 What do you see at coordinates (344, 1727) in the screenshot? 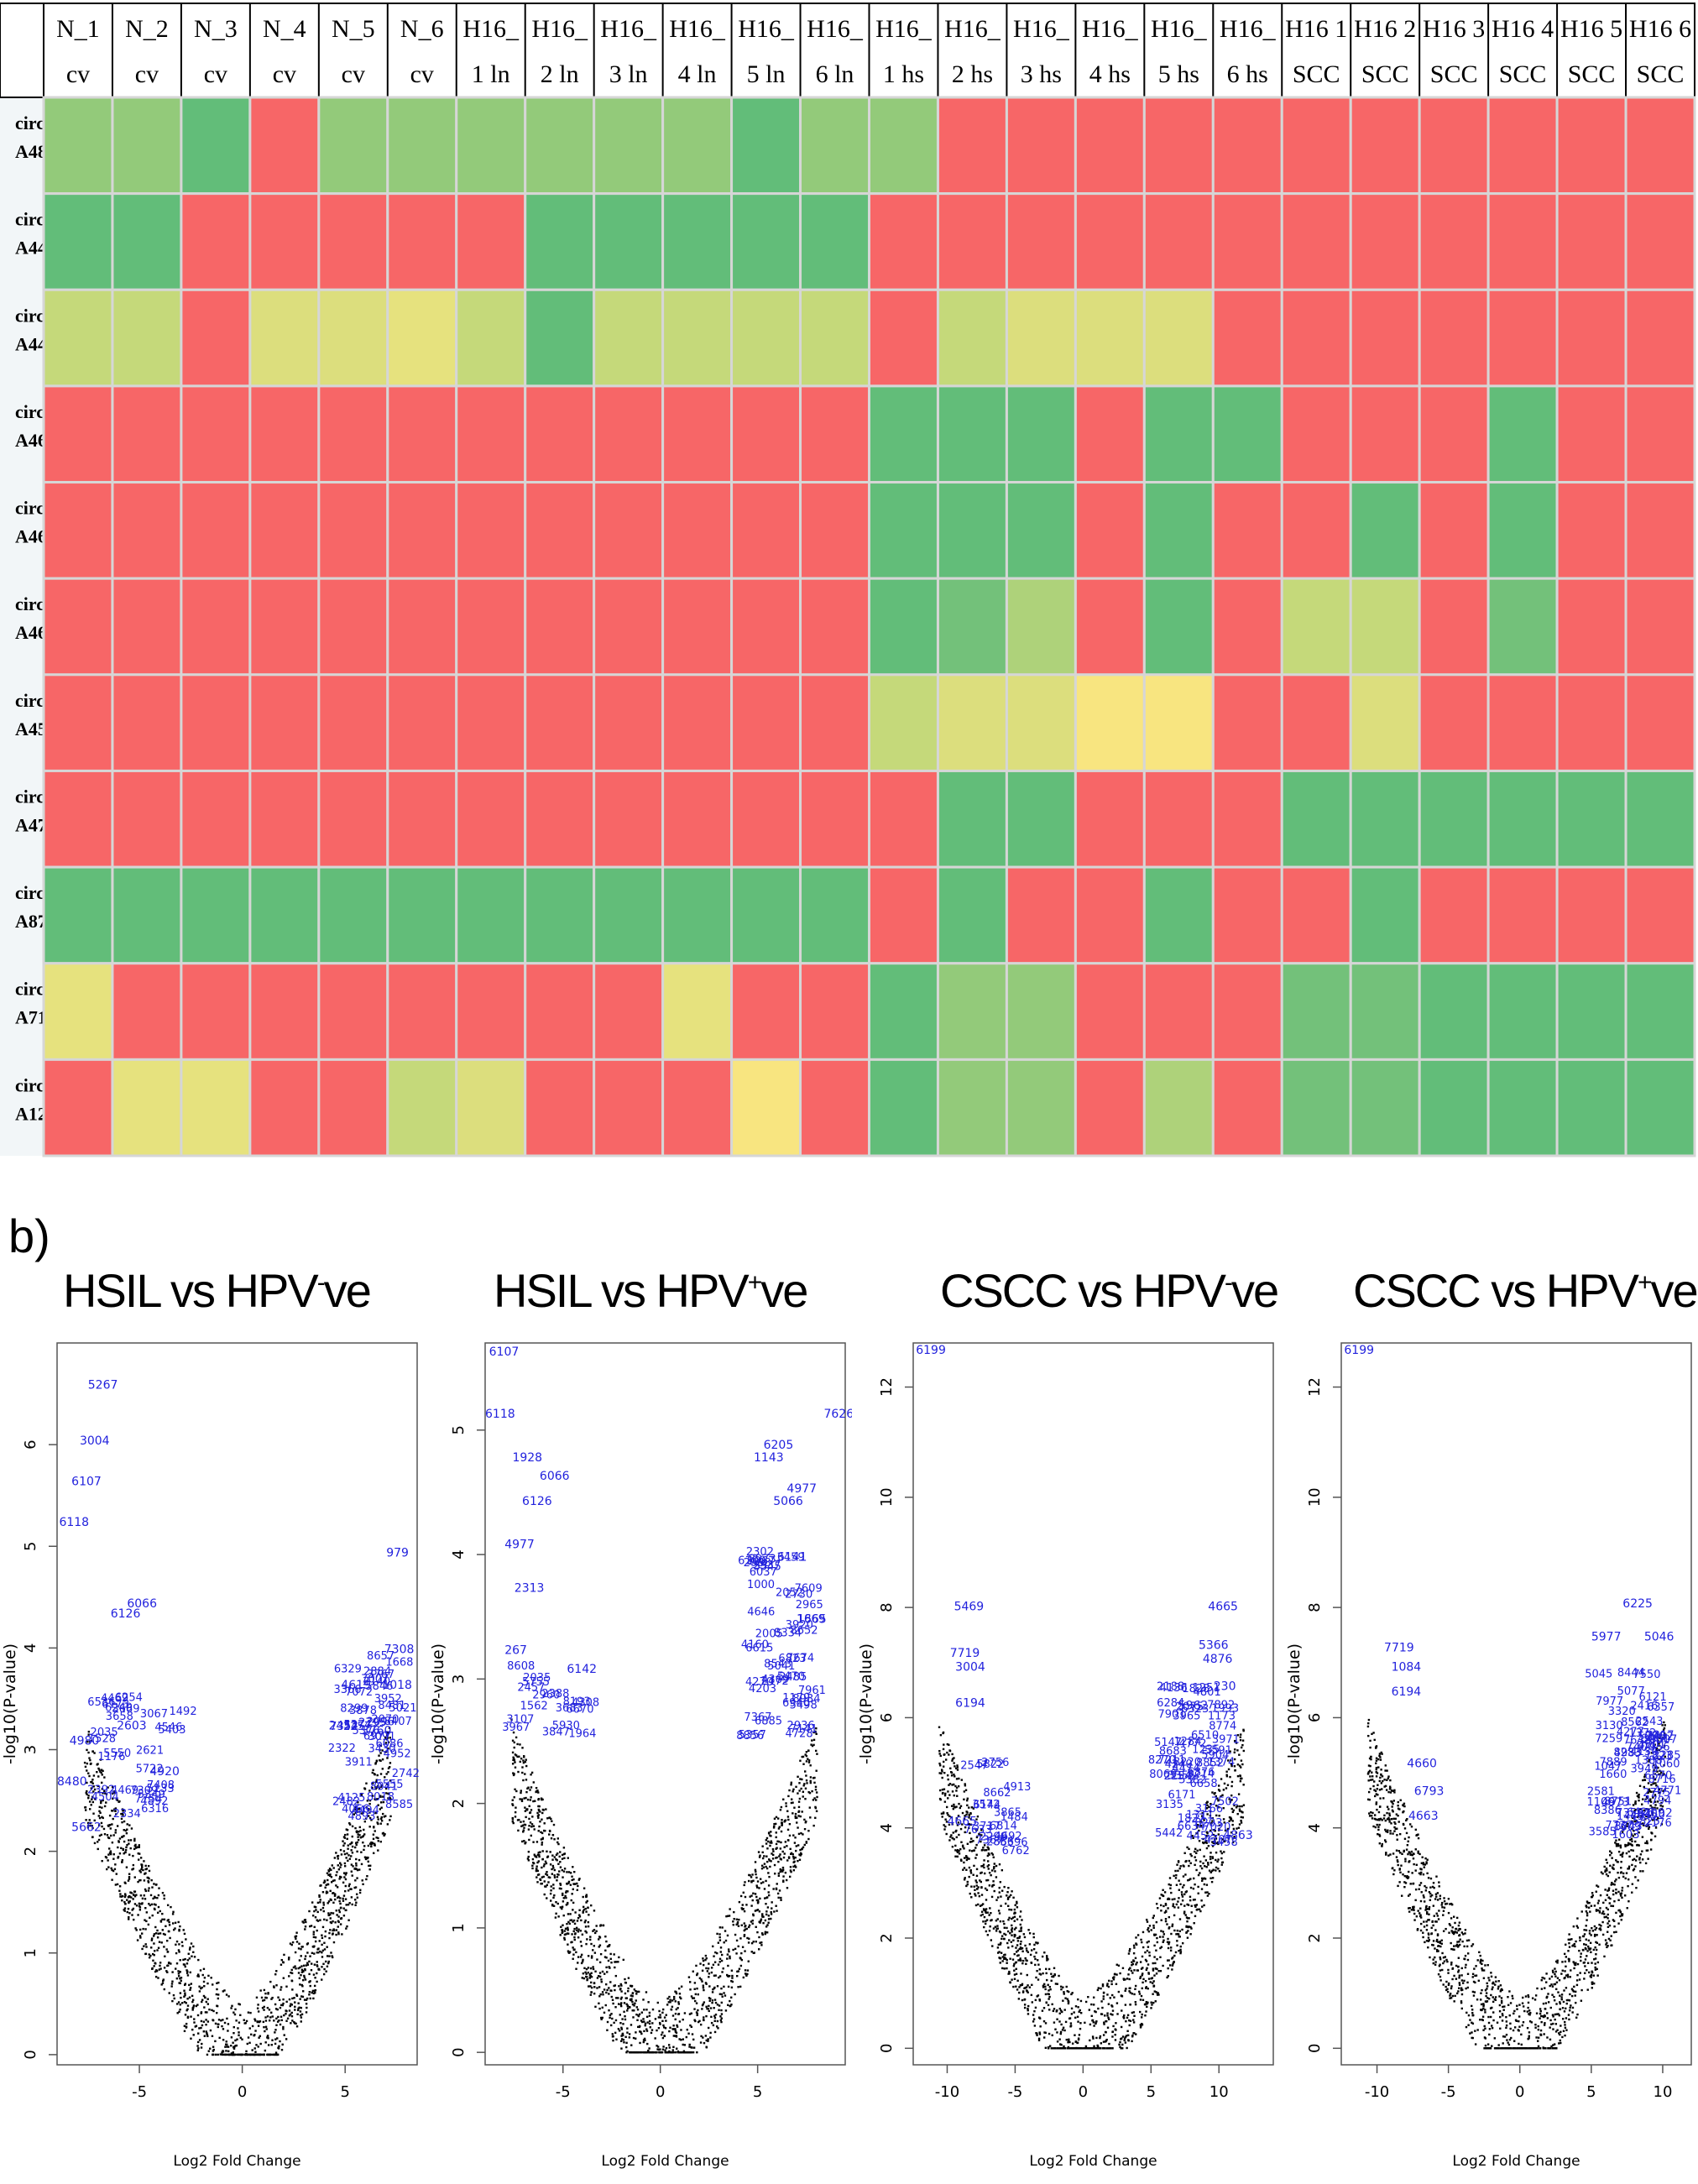
I see `point-label: 7354` at bounding box center [344, 1727].